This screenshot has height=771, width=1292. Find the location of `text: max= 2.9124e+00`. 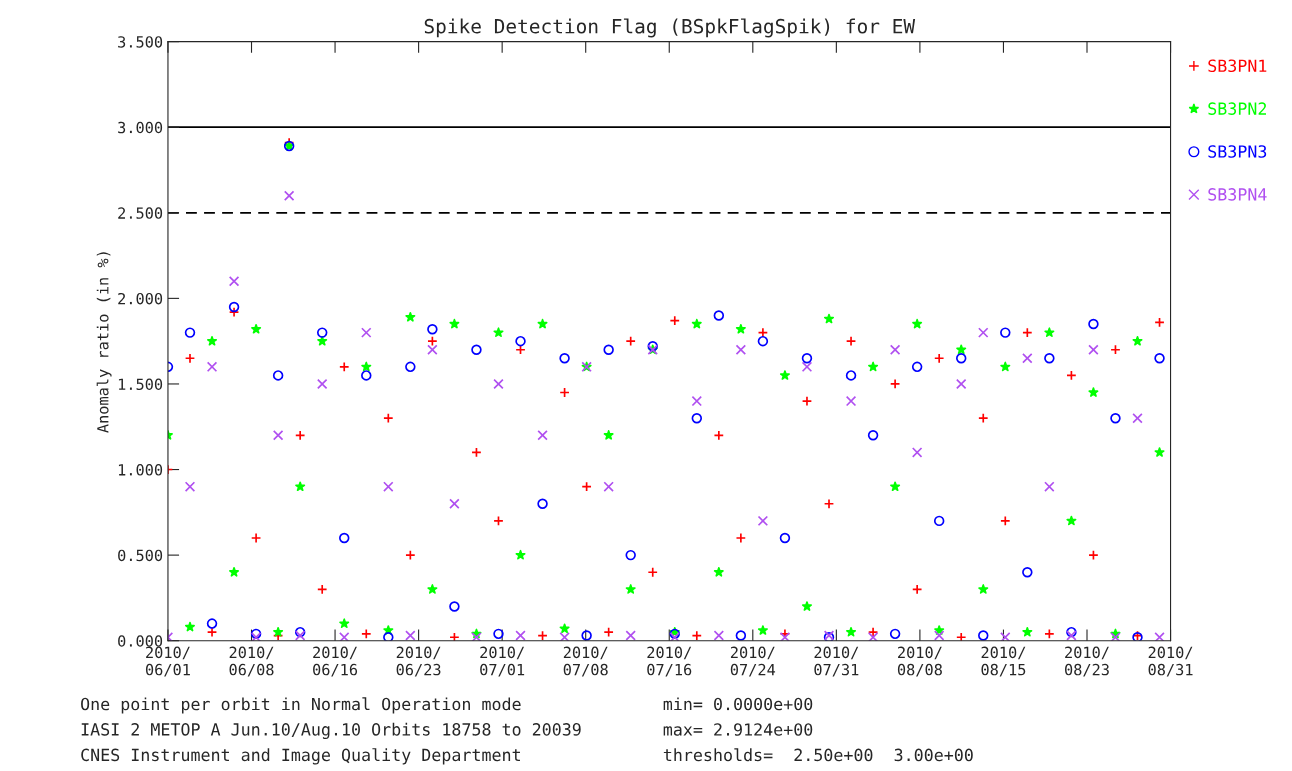

text: max= 2.9124e+00 is located at coordinates (738, 729).